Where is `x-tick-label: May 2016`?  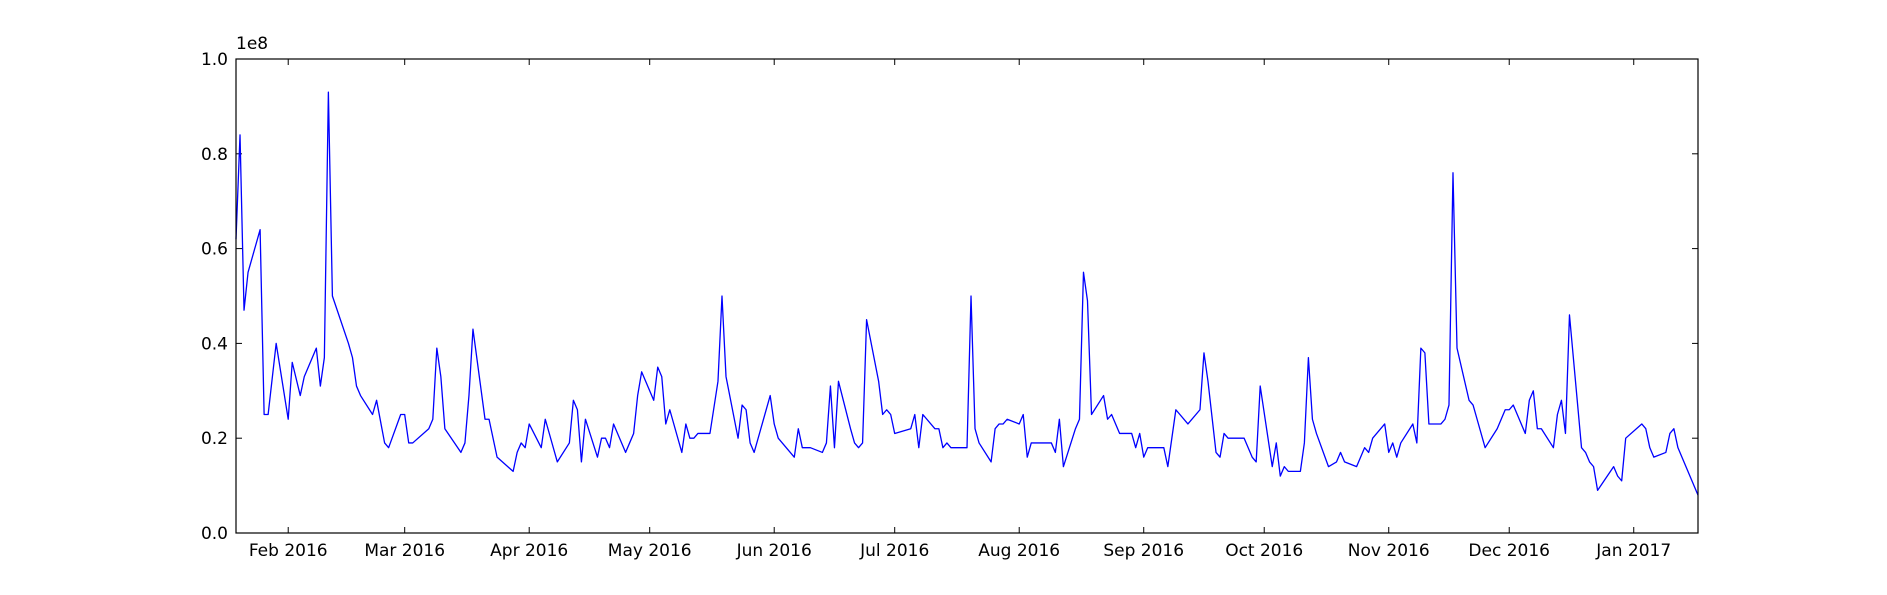 x-tick-label: May 2016 is located at coordinates (650, 551).